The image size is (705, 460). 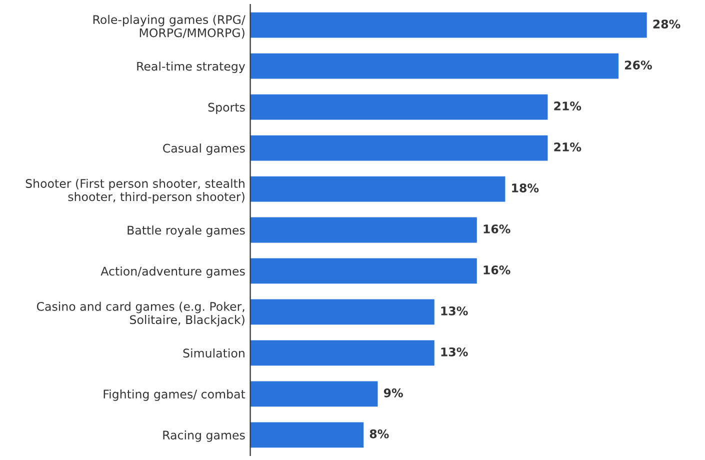 I want to click on y-tick-label: Simulation, so click(x=213, y=353).